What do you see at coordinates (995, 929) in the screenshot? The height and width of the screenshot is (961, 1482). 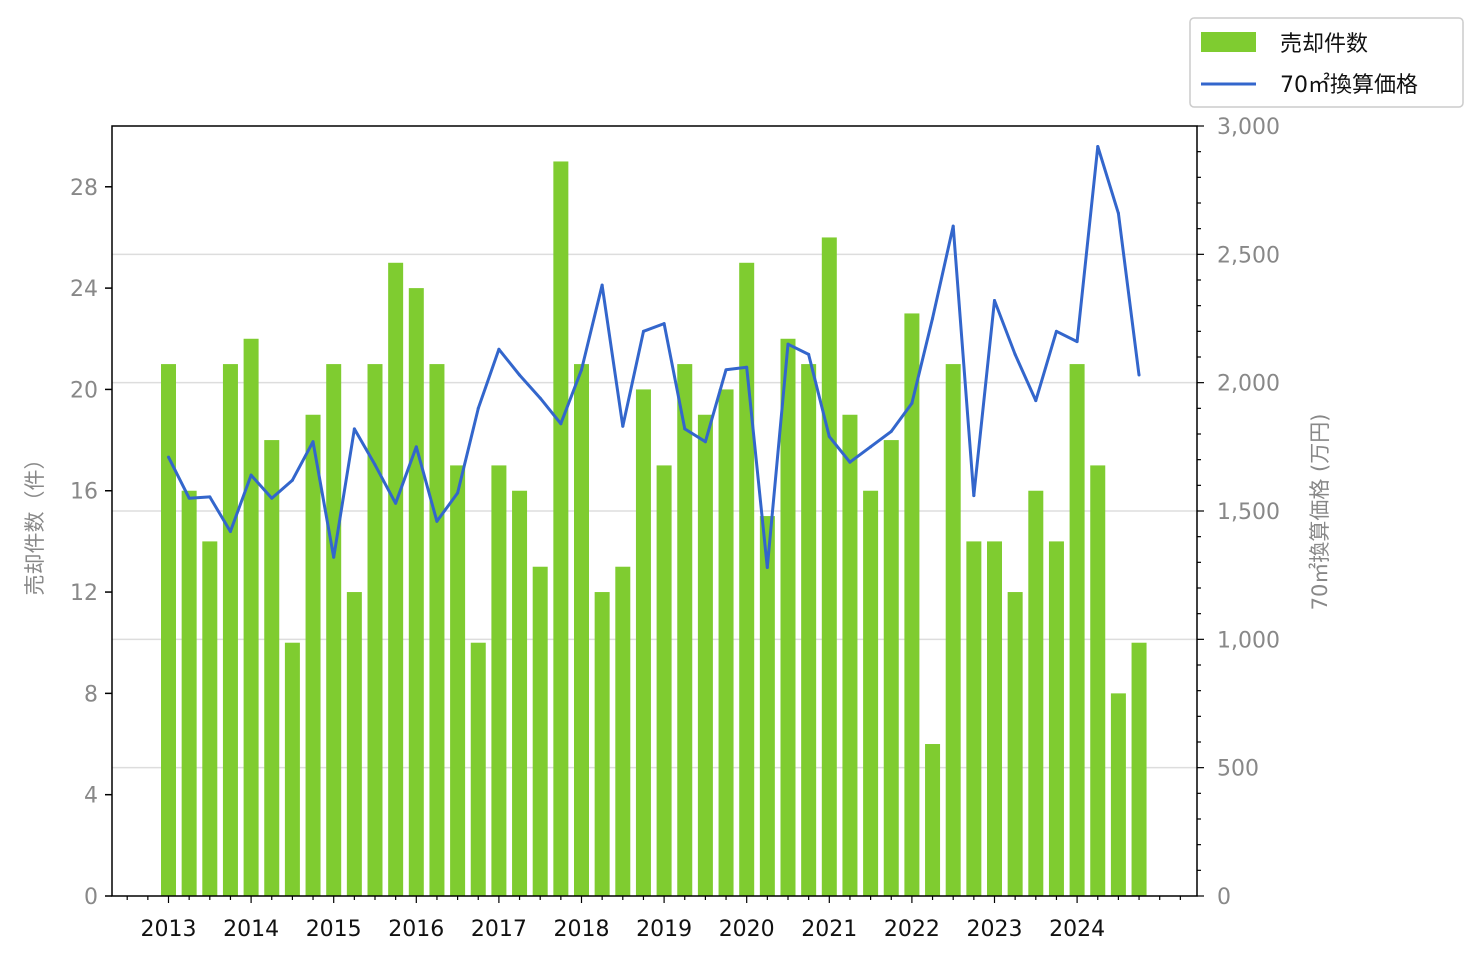 I see `x-tick-label: 2023` at bounding box center [995, 929].